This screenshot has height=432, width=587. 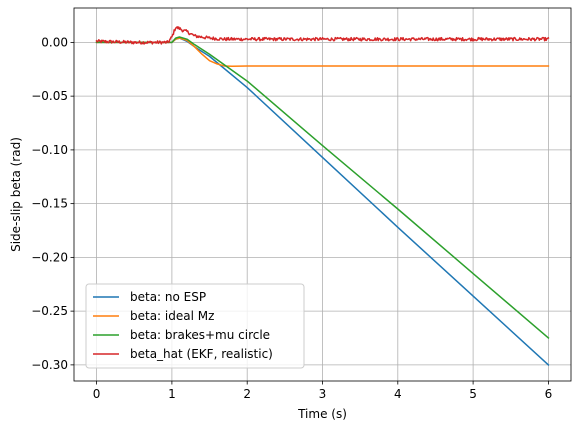 I want to click on y-tick-label: 0.00, so click(x=54, y=42).